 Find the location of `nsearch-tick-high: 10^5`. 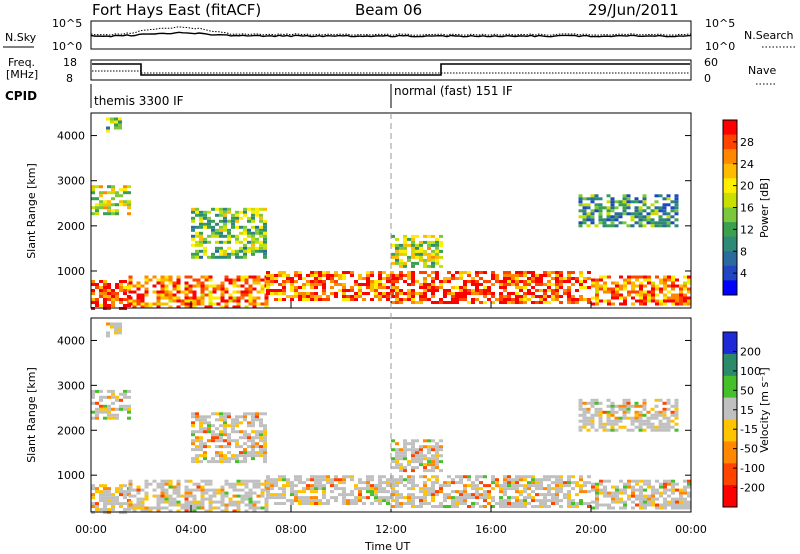

nsearch-tick-high: 10^5 is located at coordinates (720, 23).